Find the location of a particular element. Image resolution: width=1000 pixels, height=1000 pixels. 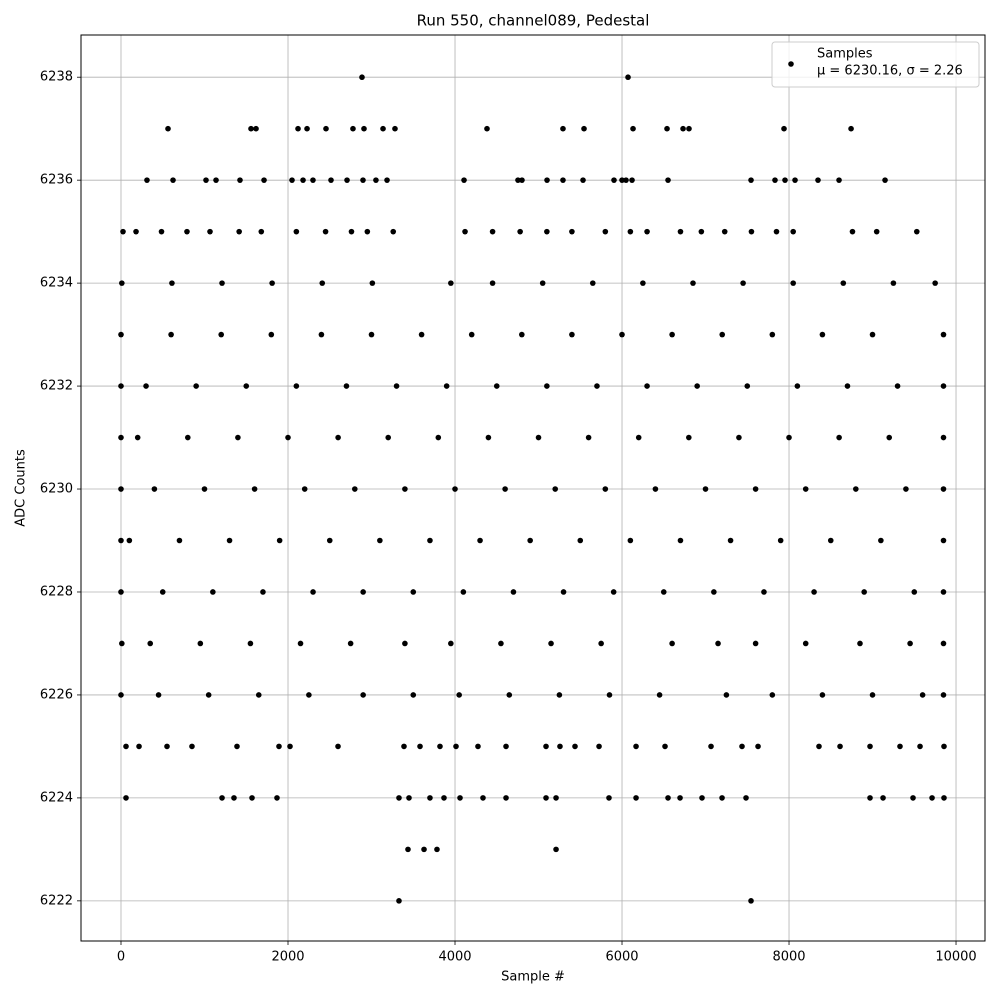

legend-box is located at coordinates (875, 64).